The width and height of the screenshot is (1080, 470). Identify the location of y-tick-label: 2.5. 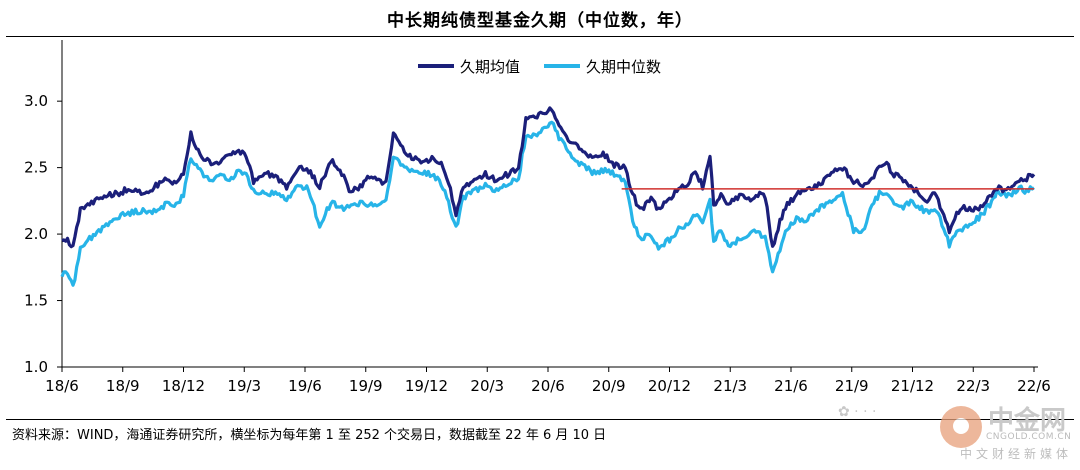
(36, 168).